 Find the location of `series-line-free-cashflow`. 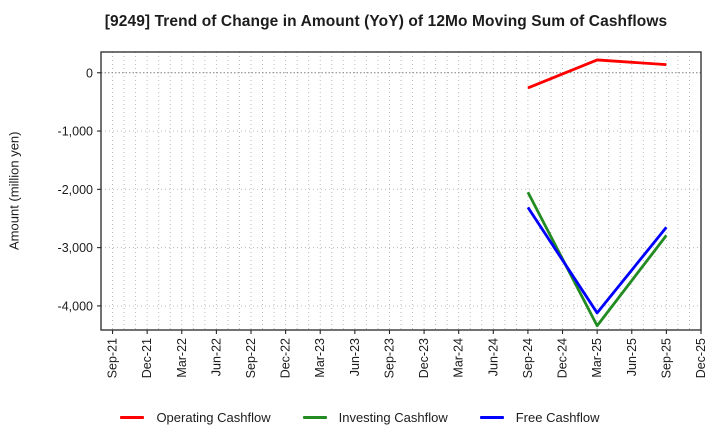

series-line-free-cashflow is located at coordinates (597, 260).